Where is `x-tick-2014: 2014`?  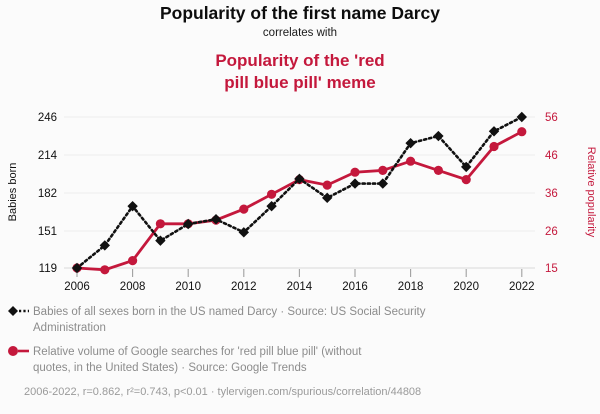 x-tick-2014: 2014 is located at coordinates (300, 287).